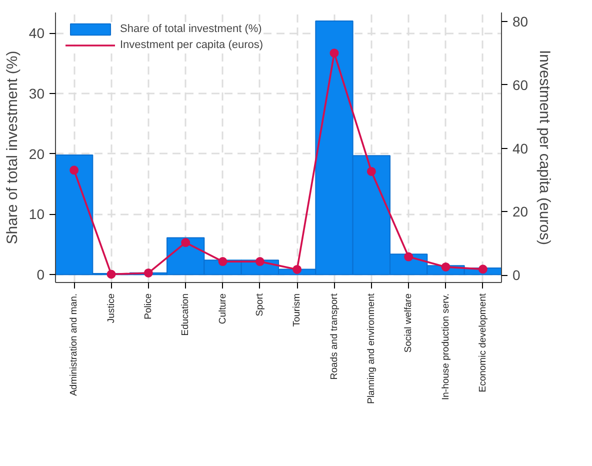 The image size is (592, 466). Describe the element at coordinates (516, 275) in the screenshot. I see `y2-tick-label: 0` at that location.